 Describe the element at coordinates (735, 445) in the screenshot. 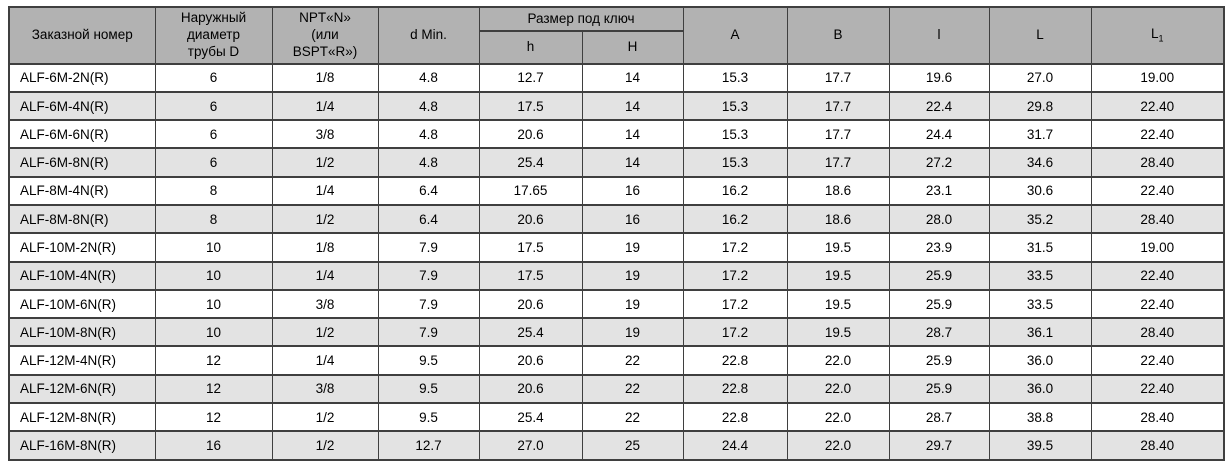

I see `value-cell: 24.4` at that location.